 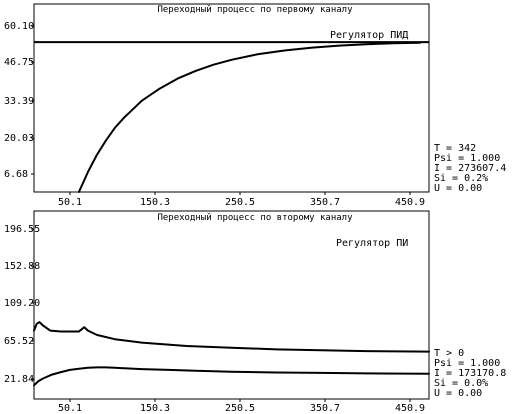 I want to click on chart-2-stat-t: T > 0, so click(x=449, y=353).